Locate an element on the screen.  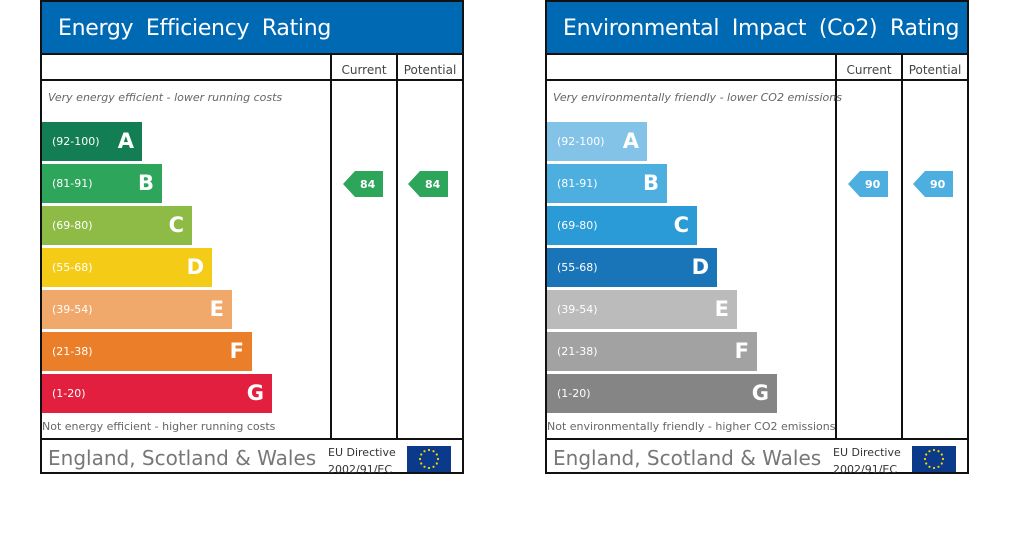
current-rating-arrow: 84 is located at coordinates (363, 184).